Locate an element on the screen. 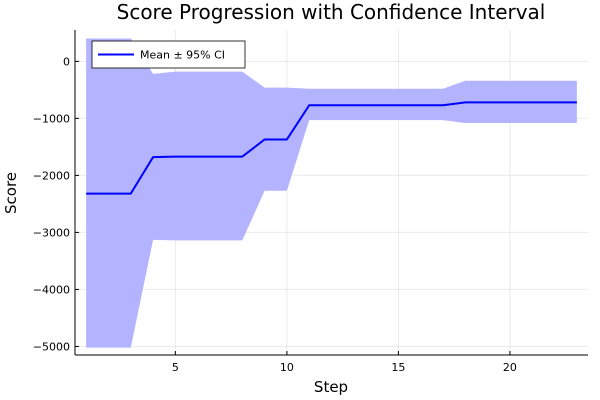 The image size is (600, 400). x-axis-label: Step is located at coordinates (331, 387).